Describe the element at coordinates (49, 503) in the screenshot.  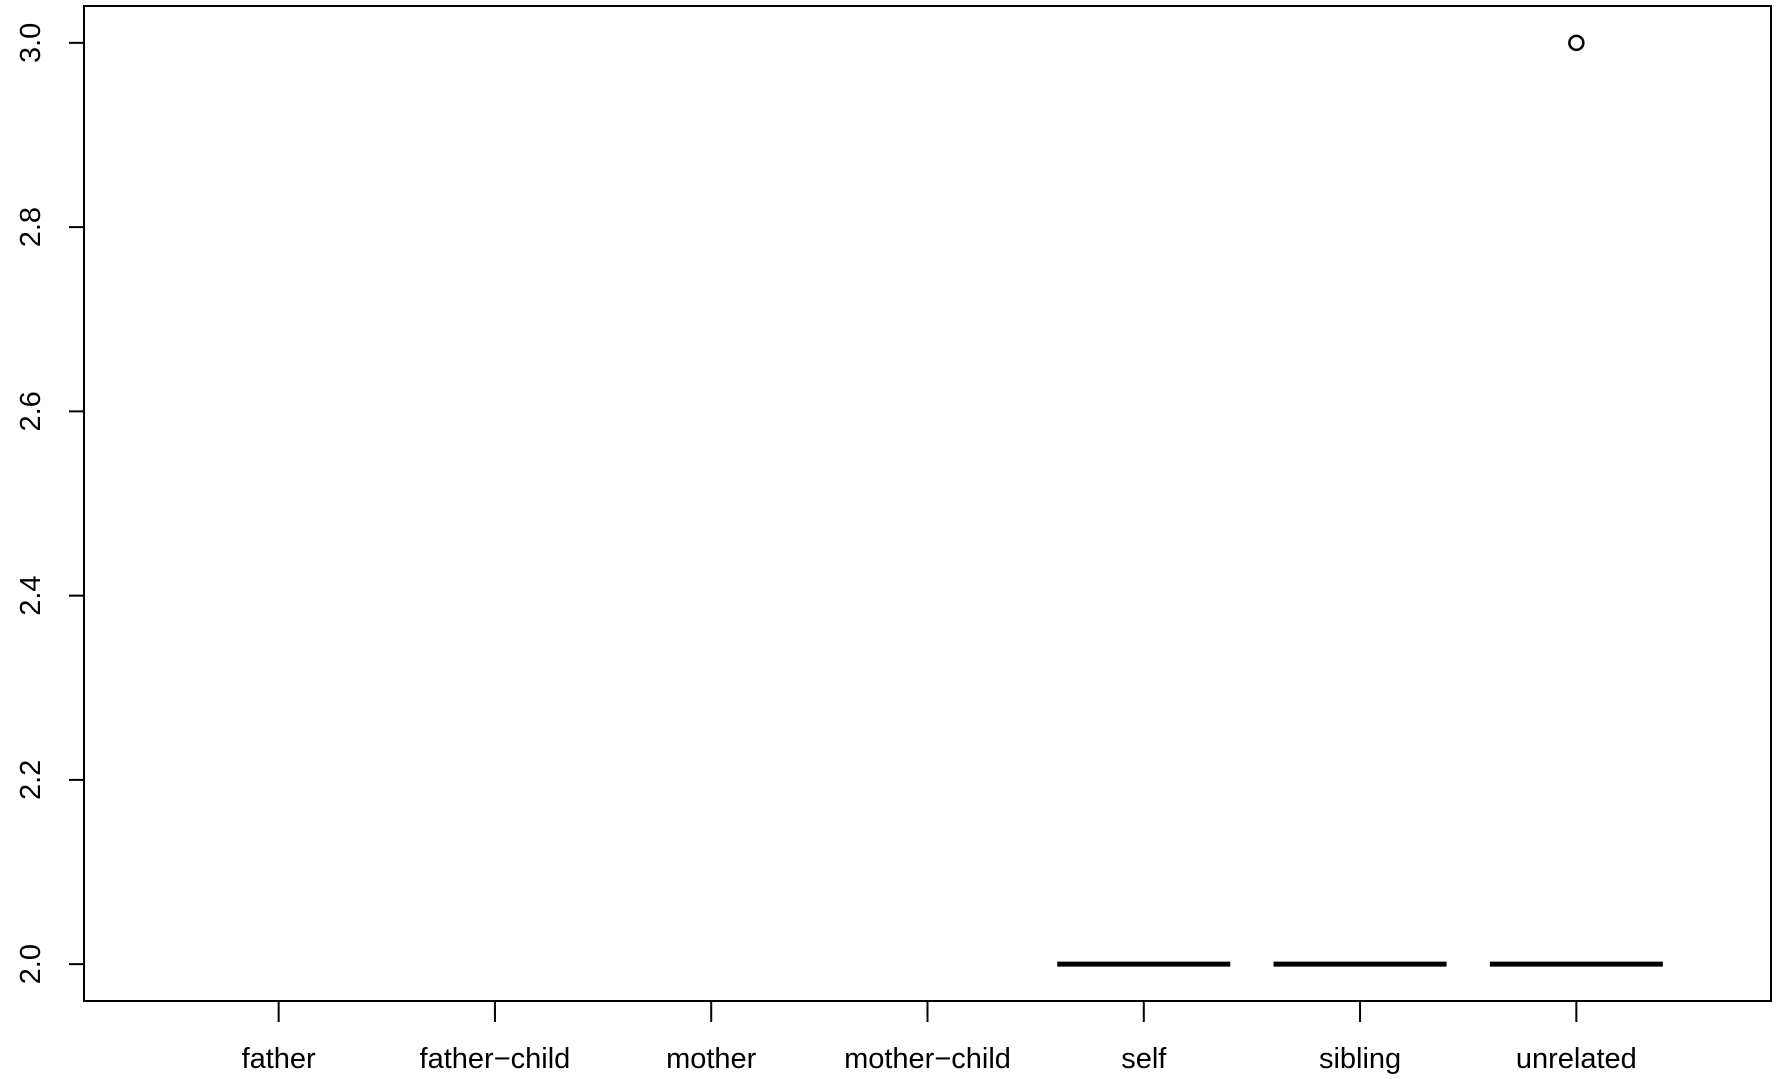
I see `y-axis: 2.0 2.2 2.4 2.6 2.8 3.0` at that location.